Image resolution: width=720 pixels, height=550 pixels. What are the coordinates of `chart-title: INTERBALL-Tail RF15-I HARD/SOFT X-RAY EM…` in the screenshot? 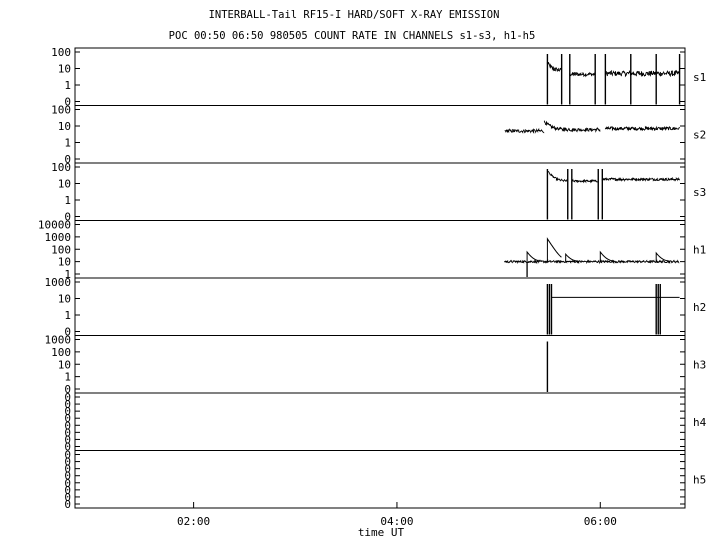 It's located at (354, 15).